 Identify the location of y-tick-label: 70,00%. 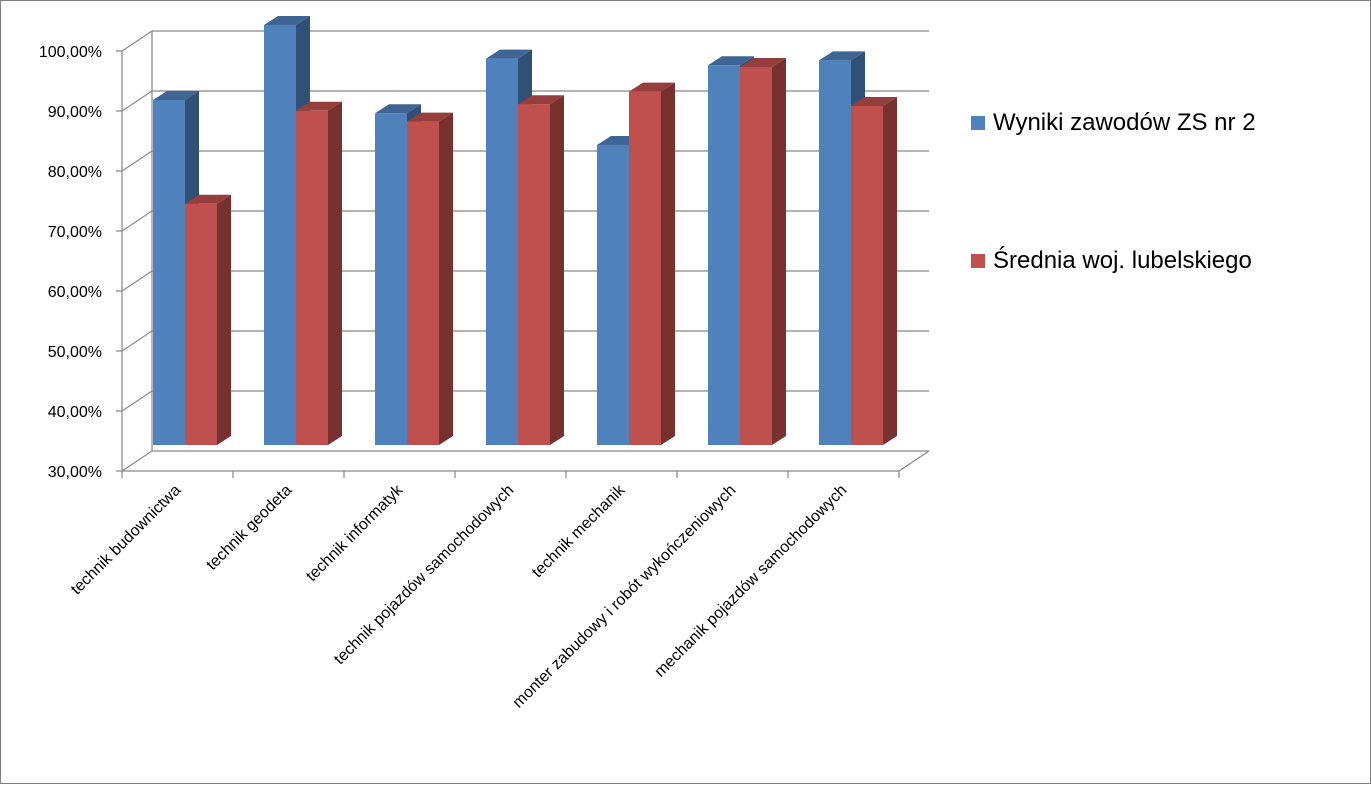
(75, 232).